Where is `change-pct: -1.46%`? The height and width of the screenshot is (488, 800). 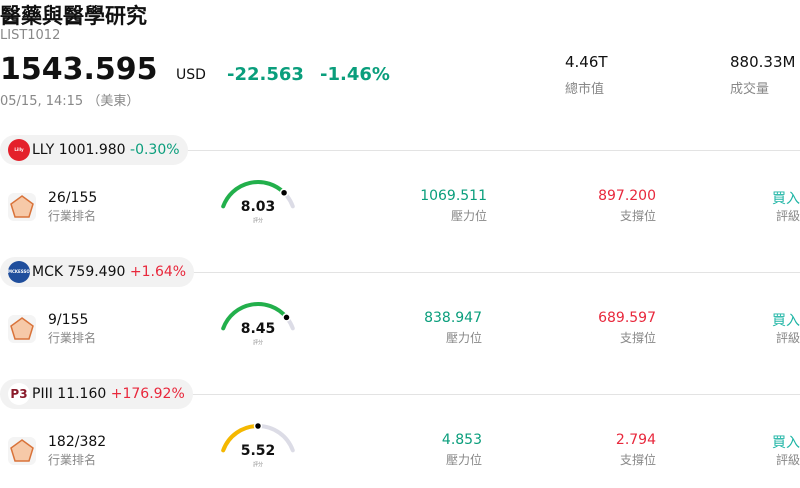
change-pct: -1.46% is located at coordinates (355, 74).